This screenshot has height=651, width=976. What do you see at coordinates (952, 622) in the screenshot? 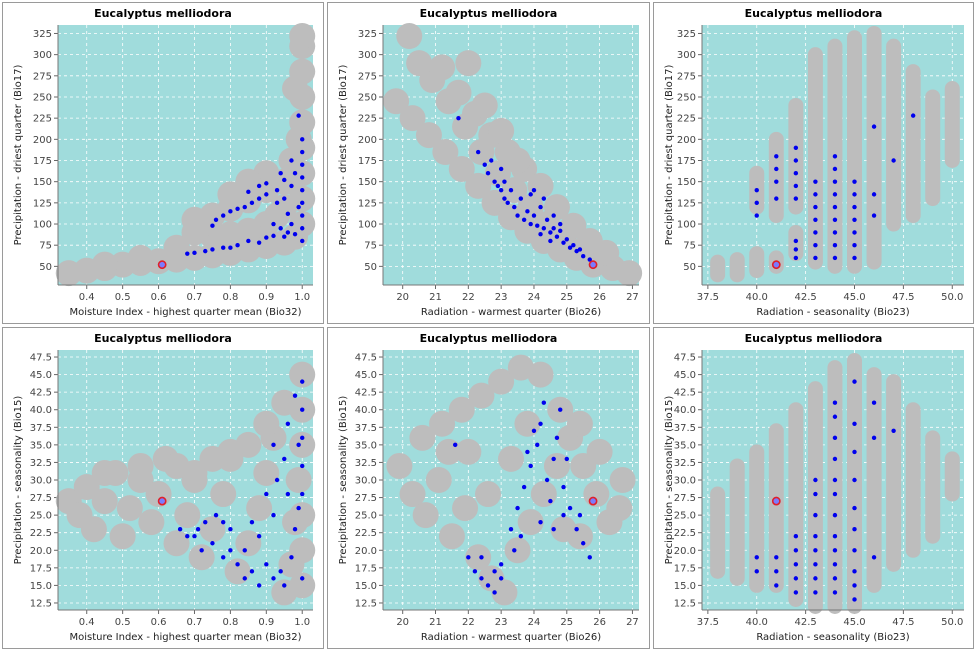
I see `chart-6-x-tick-5: 50.0` at bounding box center [952, 622].